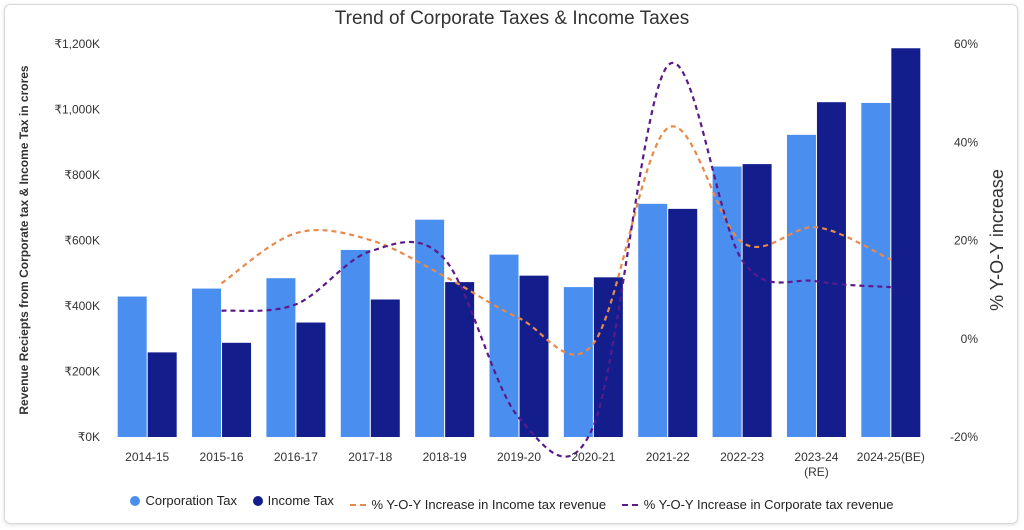 The height and width of the screenshot is (530, 1024). Describe the element at coordinates (668, 457) in the screenshot. I see `x-tick-label: 2021-22` at that location.